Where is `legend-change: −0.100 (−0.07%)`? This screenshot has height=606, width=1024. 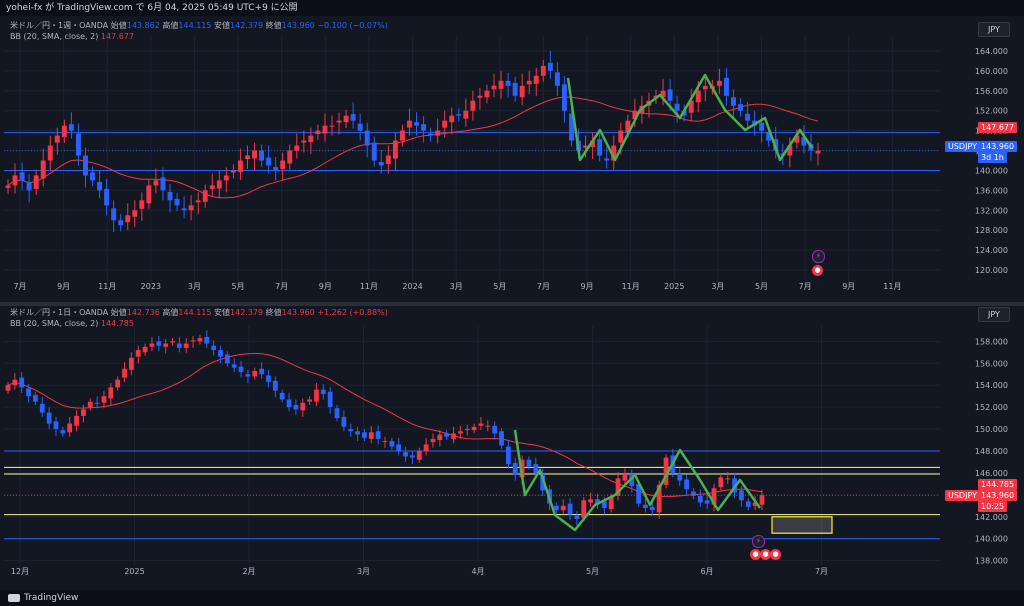 legend-change: −0.100 (−0.07%) is located at coordinates (352, 25).